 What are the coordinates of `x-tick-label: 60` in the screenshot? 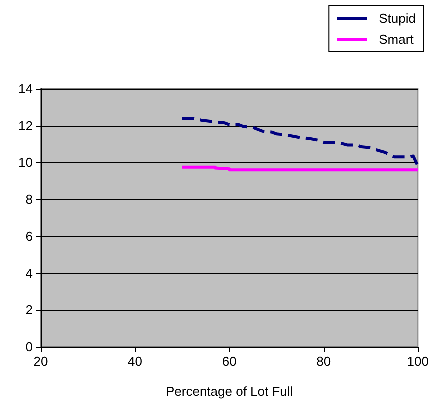 It's located at (229, 361).